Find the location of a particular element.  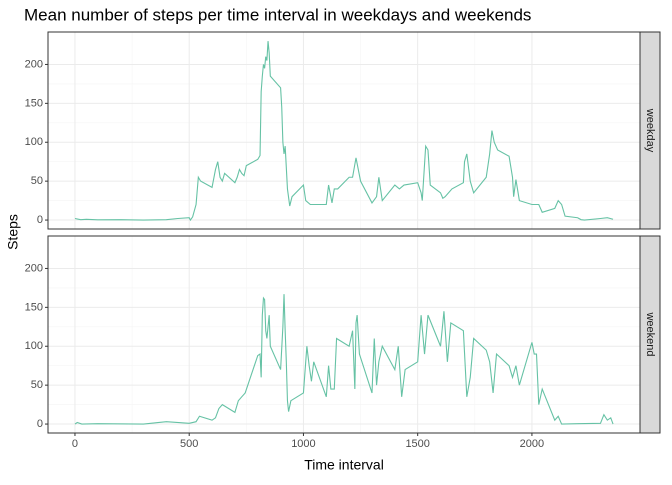

x-tick-label: 500 is located at coordinates (189, 444).